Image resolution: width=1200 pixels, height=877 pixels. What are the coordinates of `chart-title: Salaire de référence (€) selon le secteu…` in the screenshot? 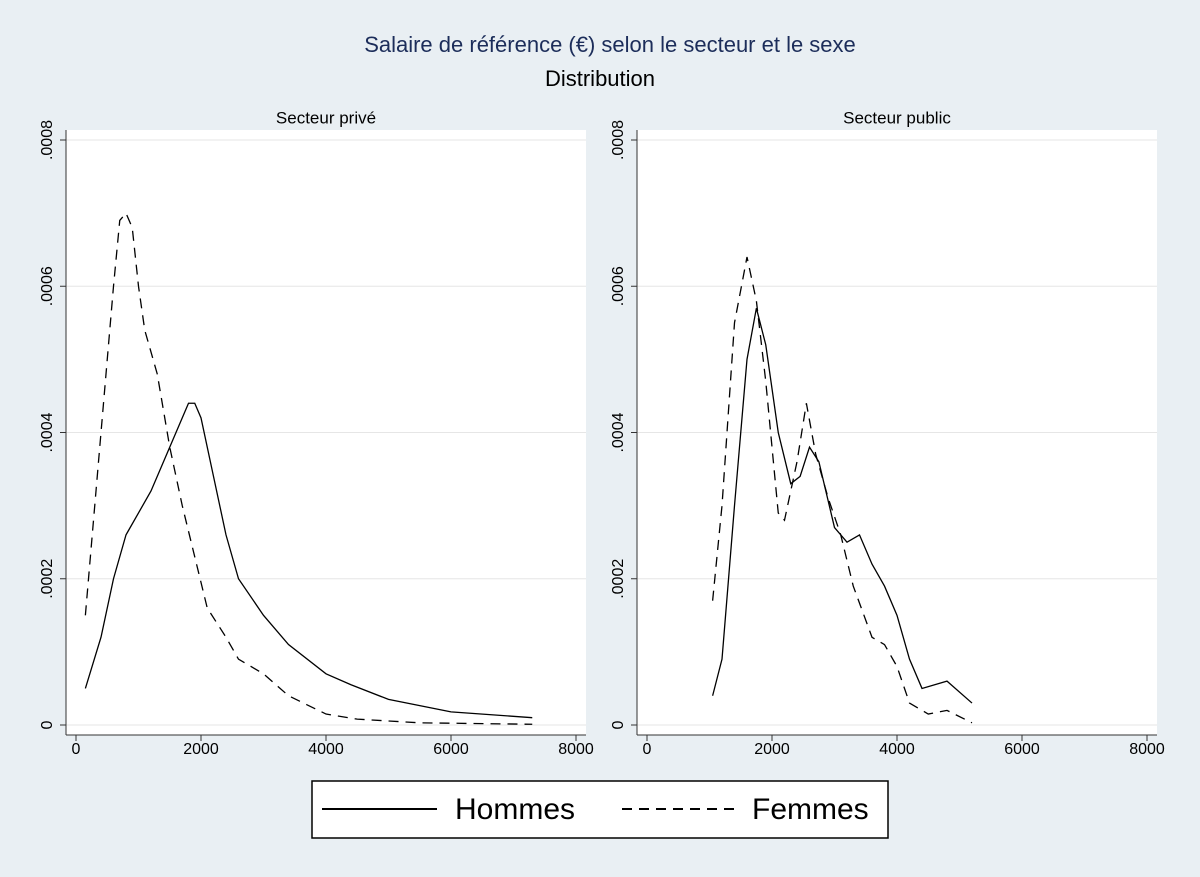 It's located at (610, 44).